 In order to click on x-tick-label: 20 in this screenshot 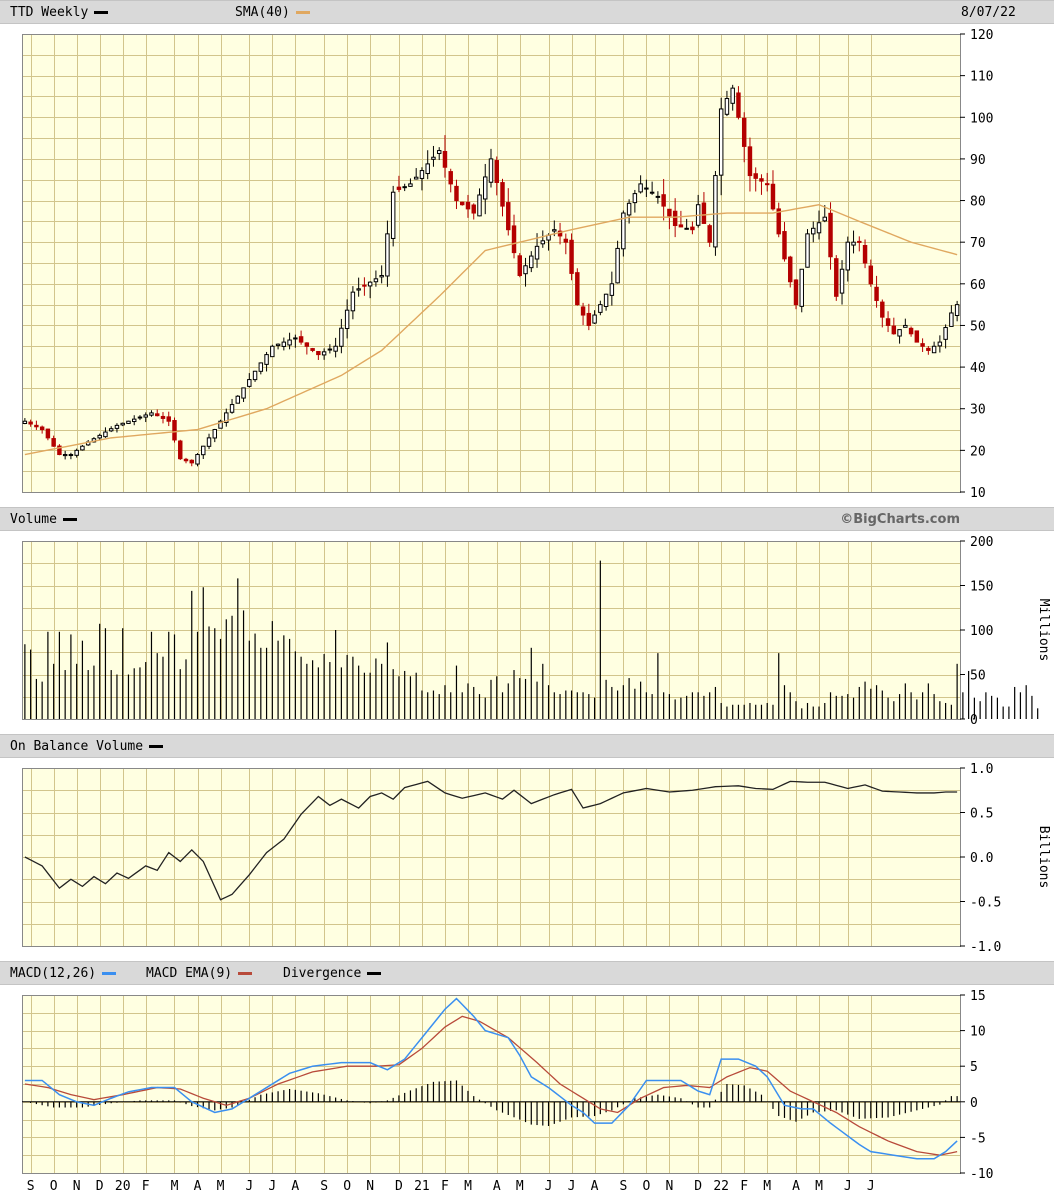, I will do `click(123, 1186)`.